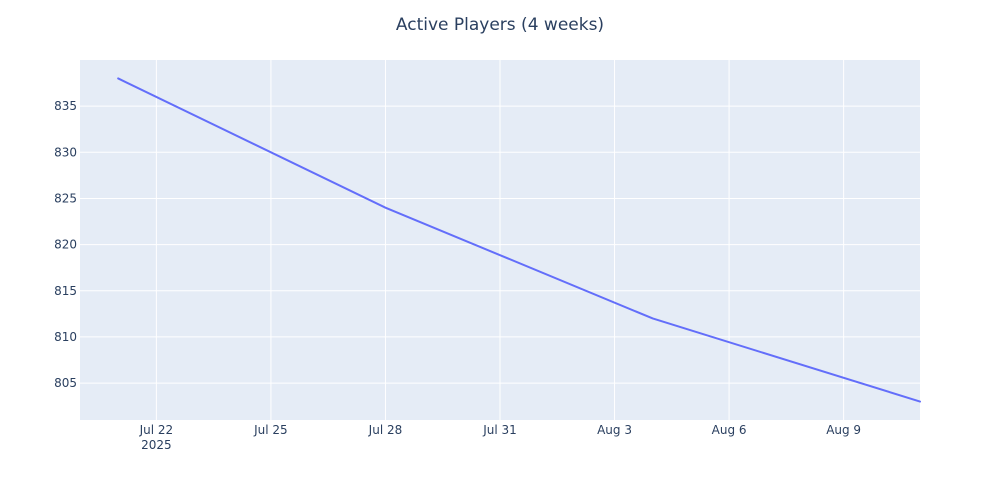  Describe the element at coordinates (270, 430) in the screenshot. I see `x-tick-label: Jul 25` at that location.